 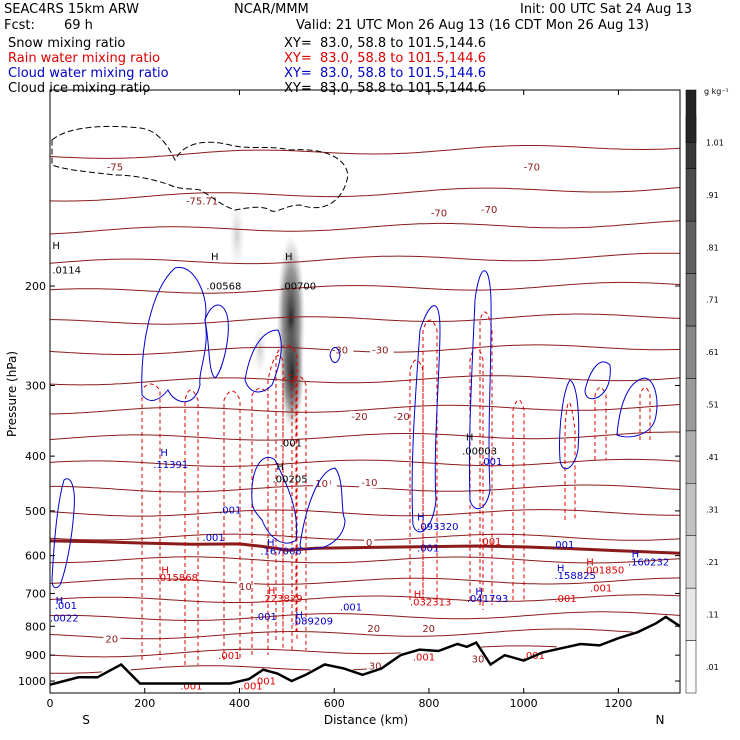 I want to click on temperature-label: 20, so click(x=111, y=640).